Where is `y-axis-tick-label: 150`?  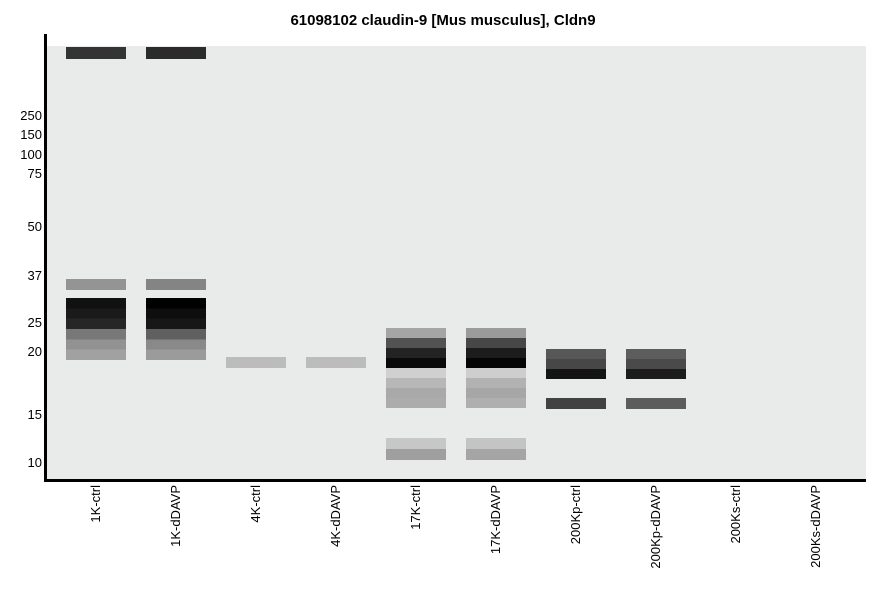 y-axis-tick-label: 150 is located at coordinates (31, 134).